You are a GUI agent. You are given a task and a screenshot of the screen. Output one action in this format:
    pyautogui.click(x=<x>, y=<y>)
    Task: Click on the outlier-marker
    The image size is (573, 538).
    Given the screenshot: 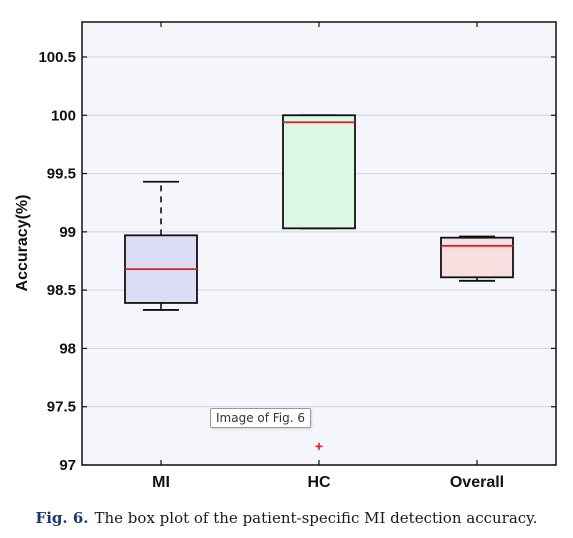 What is the action you would take?
    pyautogui.click(x=319, y=446)
    